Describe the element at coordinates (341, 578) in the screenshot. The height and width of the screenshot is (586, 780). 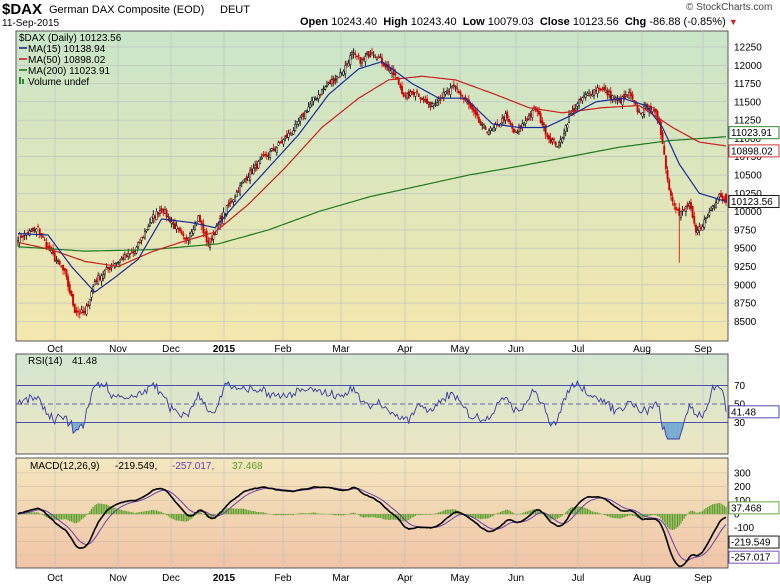
I see `x-tick-label: Mar` at that location.